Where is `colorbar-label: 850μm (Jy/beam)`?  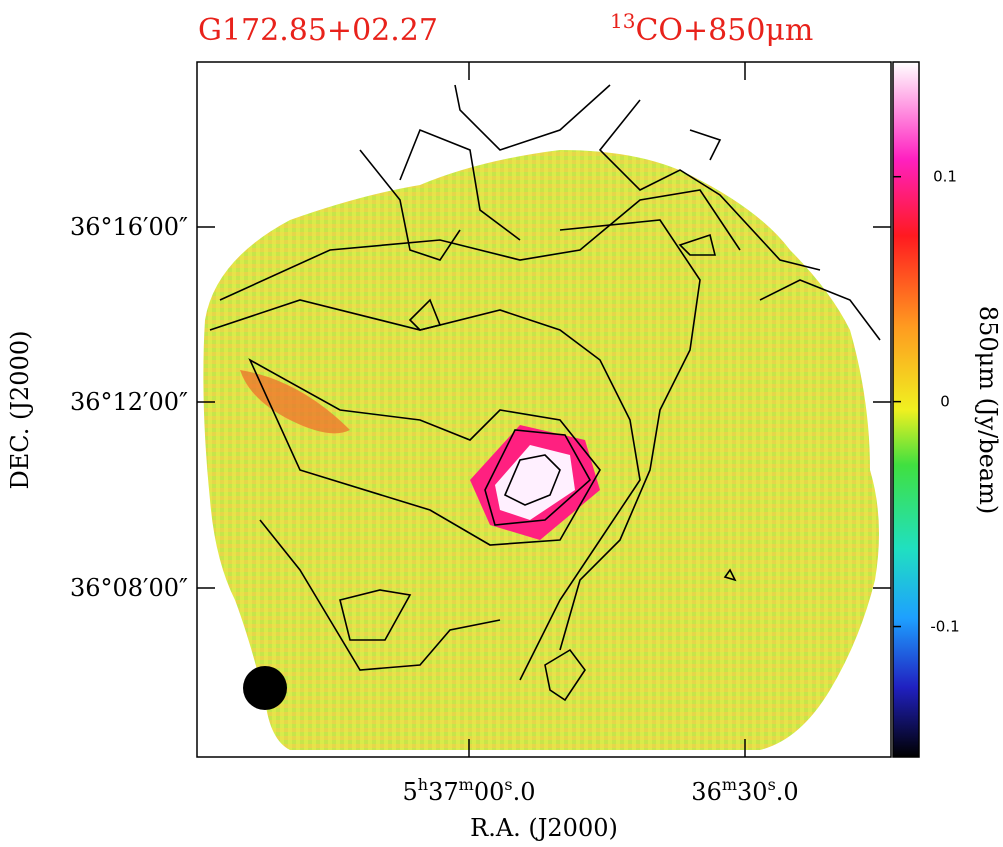 colorbar-label: 850μm (Jy/beam) is located at coordinates (988, 410).